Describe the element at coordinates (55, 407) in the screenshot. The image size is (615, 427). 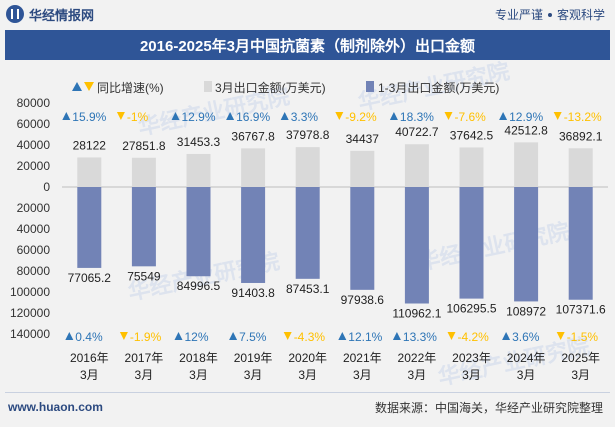
I see `footer-url: www.huaon.com` at that location.